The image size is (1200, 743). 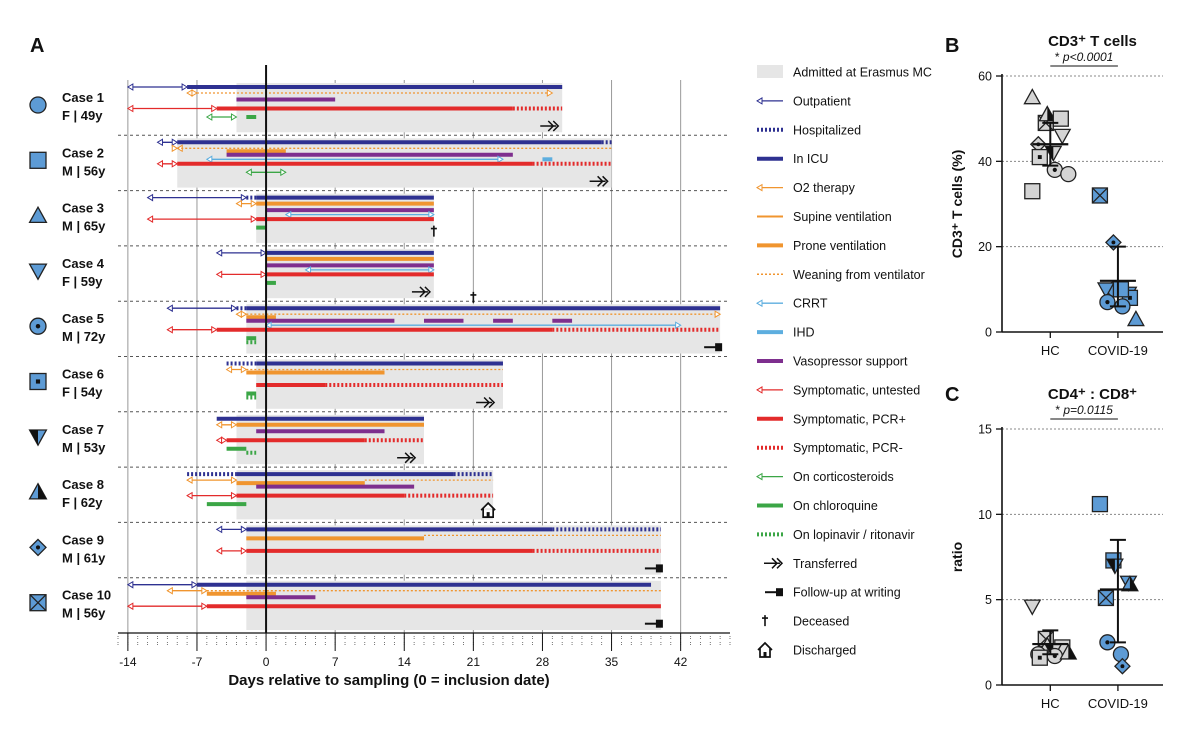 I want to click on case-name: Case 3, so click(x=83, y=208).